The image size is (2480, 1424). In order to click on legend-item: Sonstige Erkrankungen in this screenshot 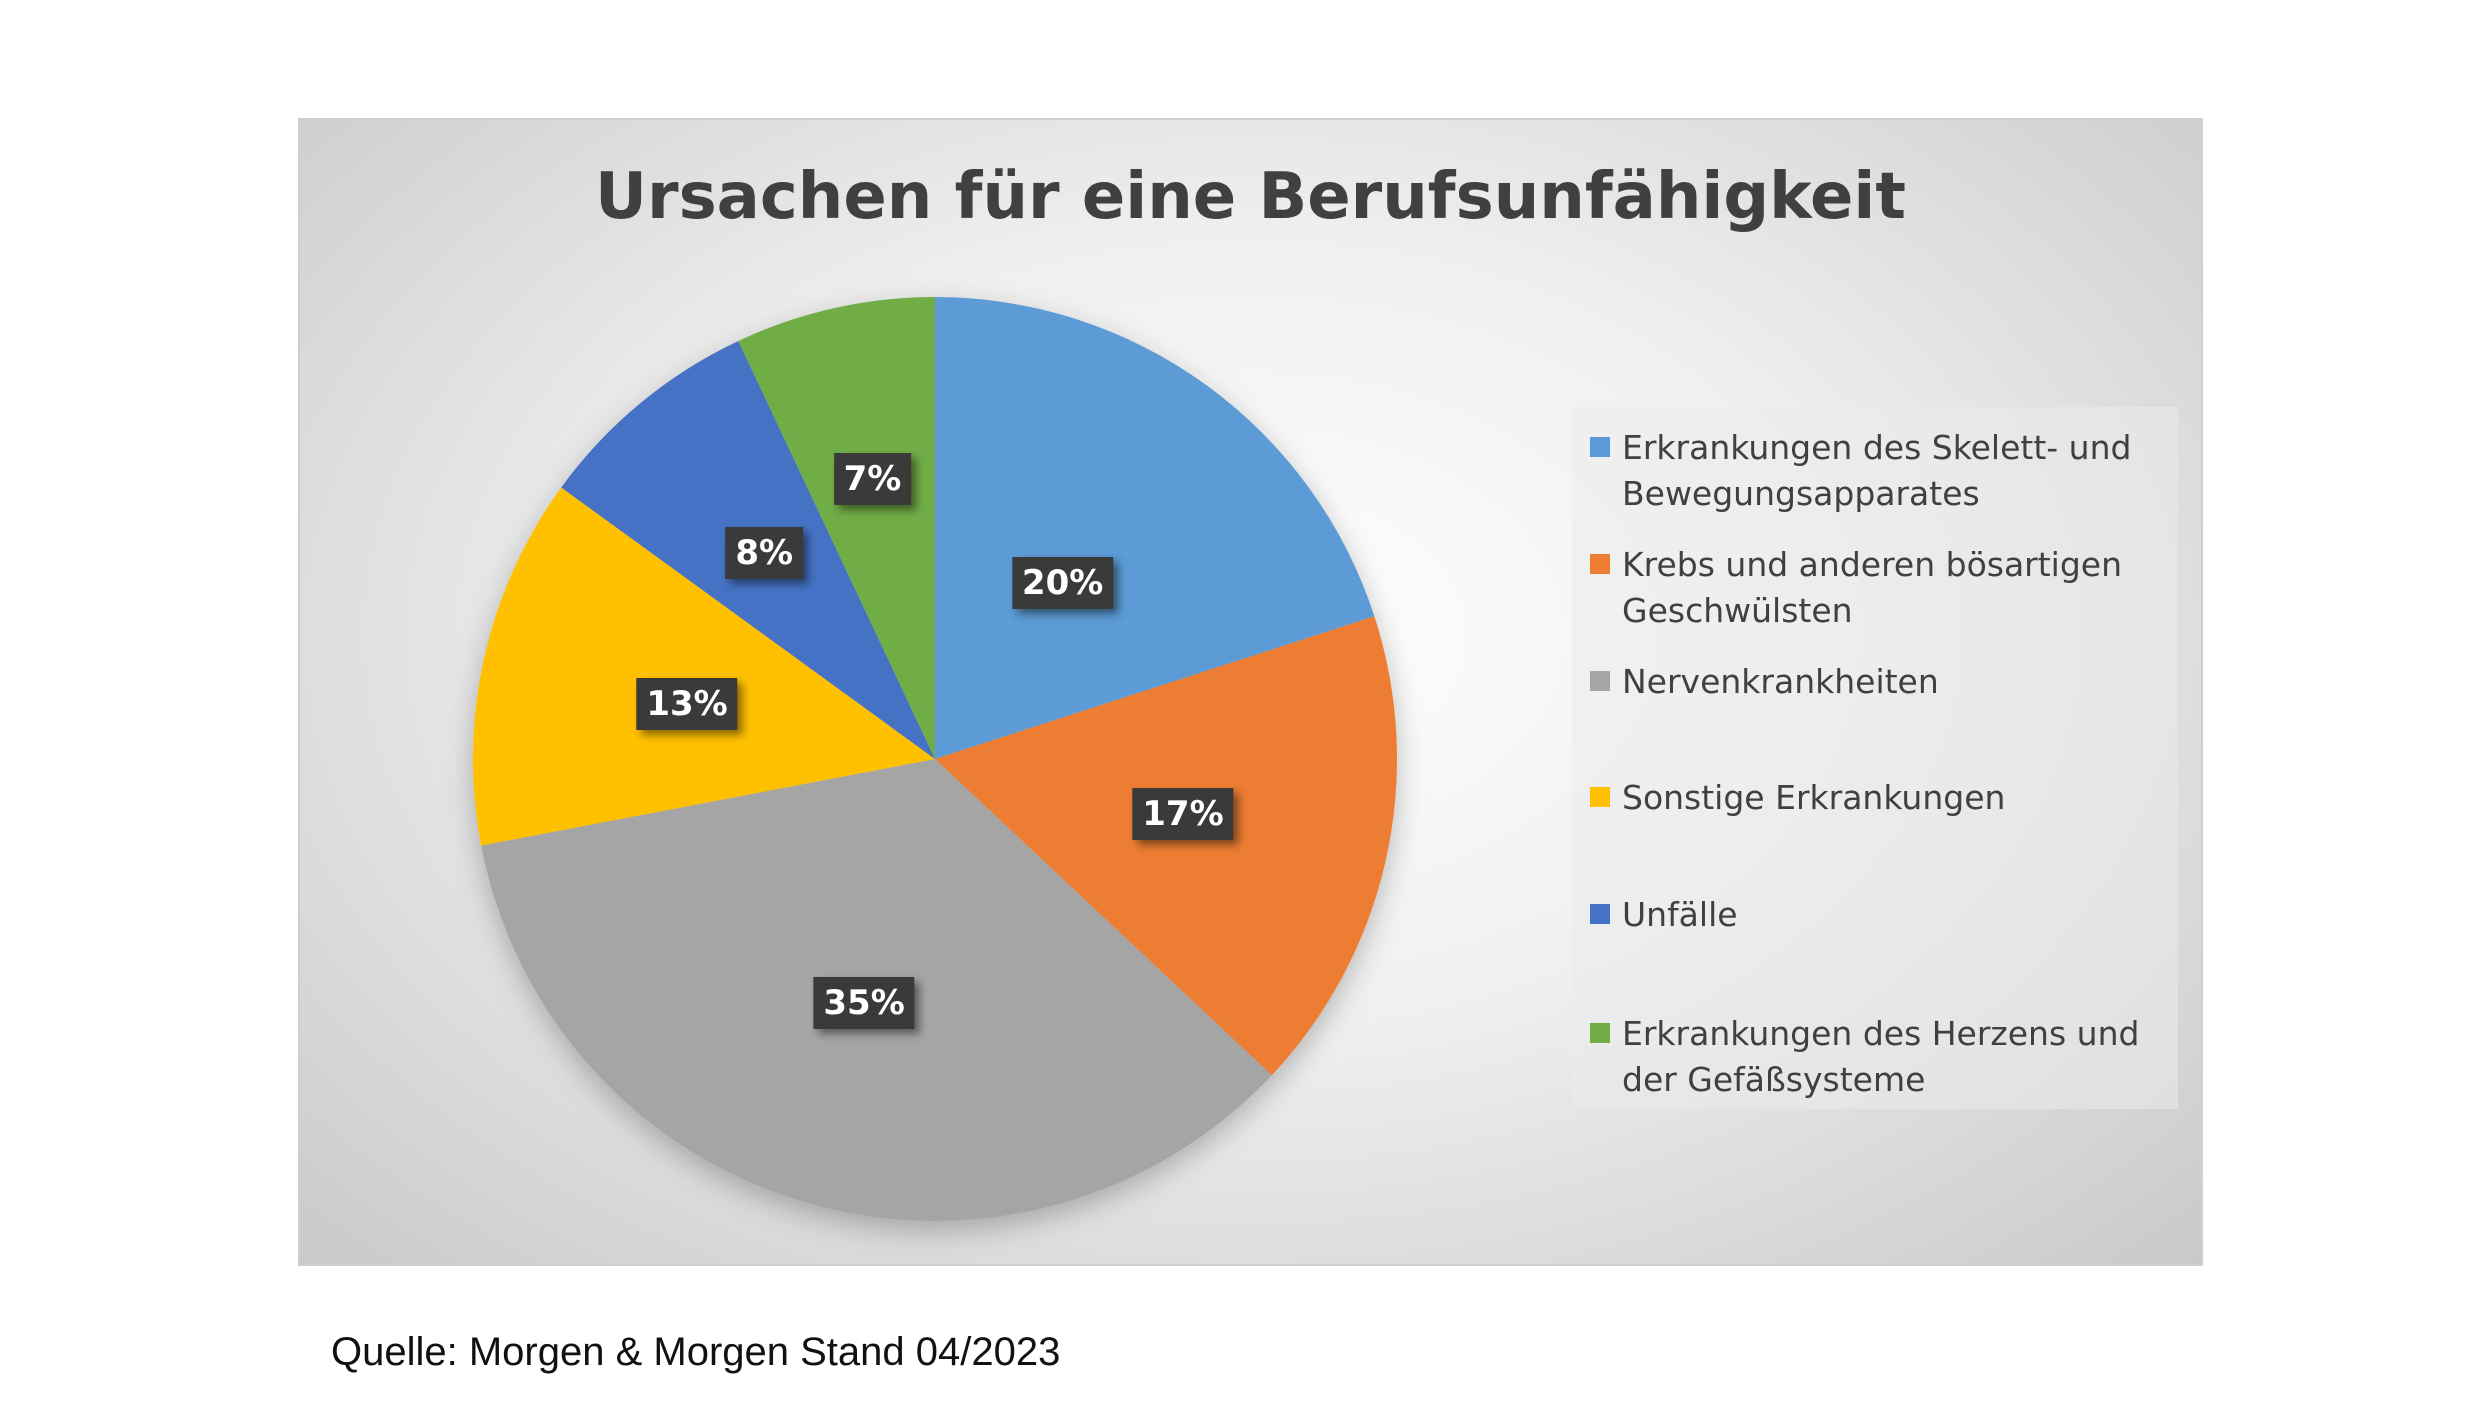, I will do `click(1886, 798)`.